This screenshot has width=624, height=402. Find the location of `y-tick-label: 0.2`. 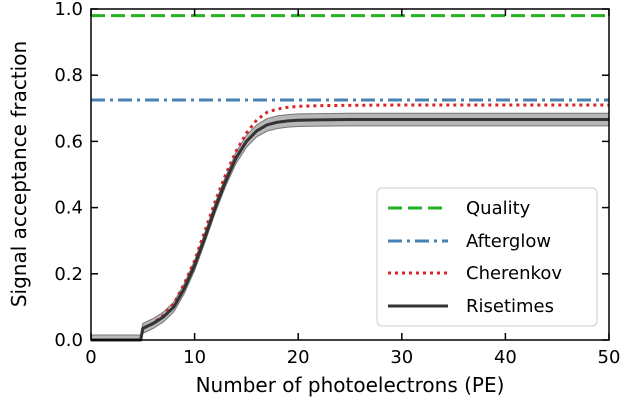

y-tick-label: 0.2 is located at coordinates (68, 274).